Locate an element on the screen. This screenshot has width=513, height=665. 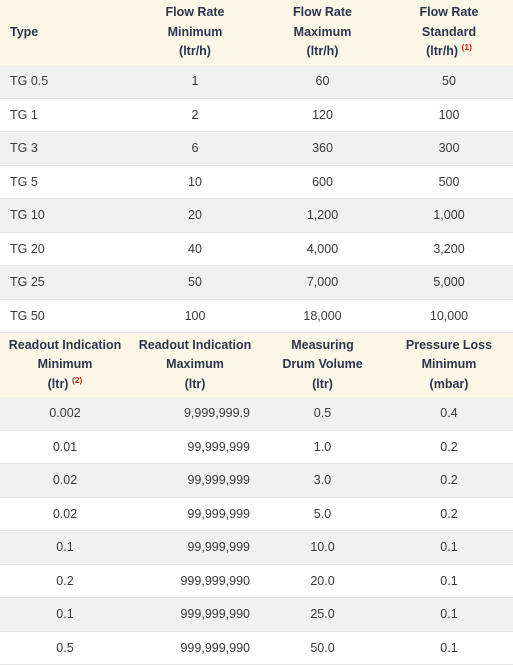
header-line: Flow Rate is located at coordinates (322, 12).